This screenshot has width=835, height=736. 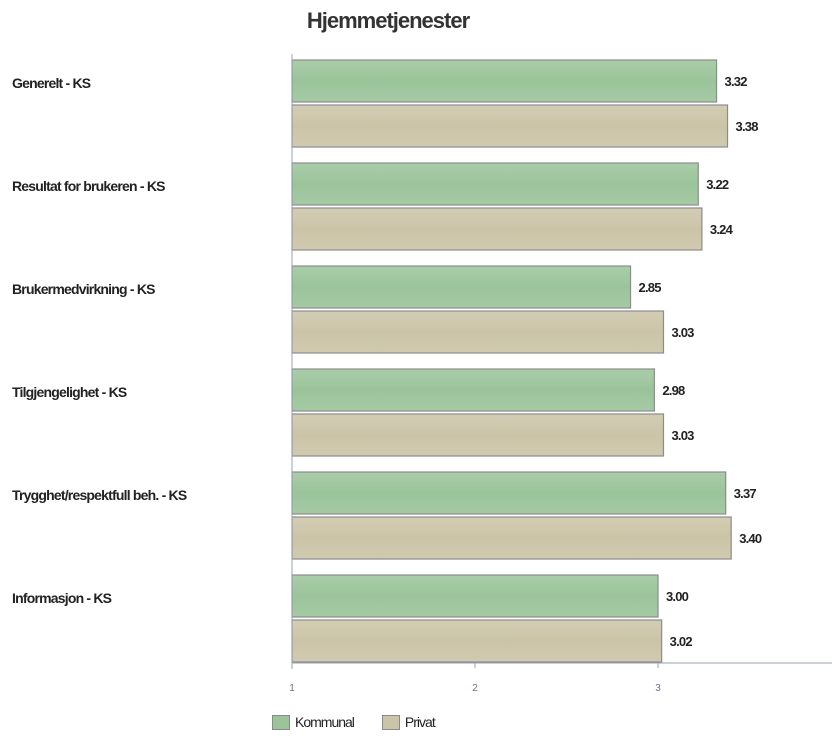 What do you see at coordinates (88, 186) in the screenshot?
I see `category-label: Resultat for brukeren - KS` at bounding box center [88, 186].